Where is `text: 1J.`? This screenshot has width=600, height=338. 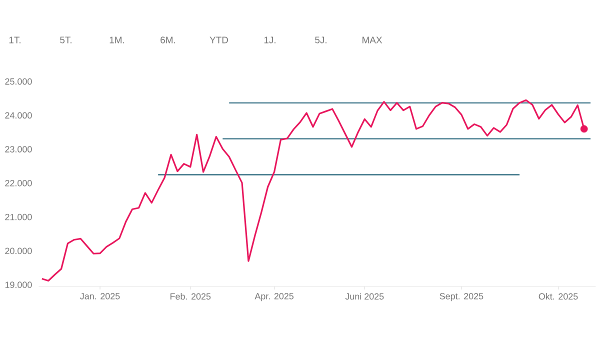 text: 1J. is located at coordinates (270, 40).